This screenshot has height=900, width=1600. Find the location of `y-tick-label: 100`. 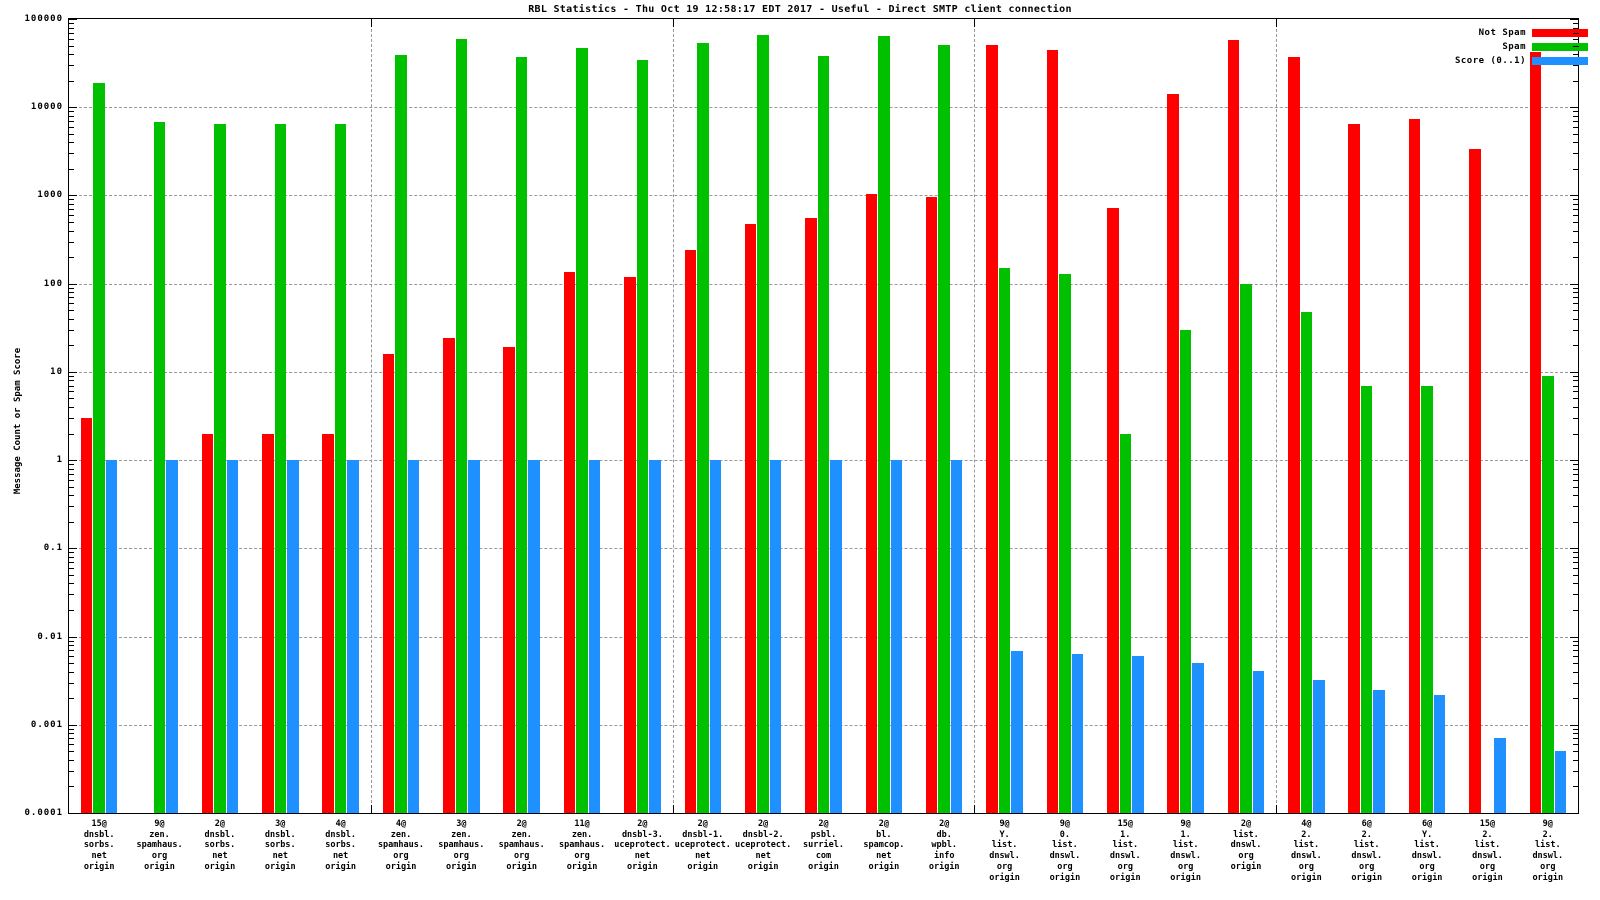

y-tick-label: 100 is located at coordinates (53, 283).